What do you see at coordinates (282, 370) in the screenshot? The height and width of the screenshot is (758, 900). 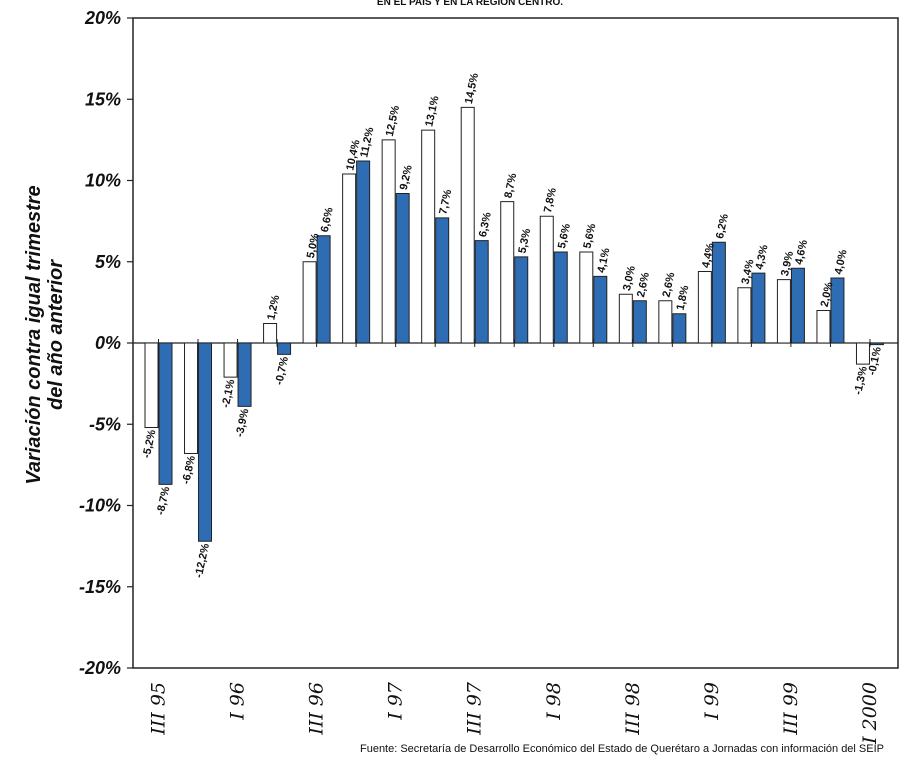 I see `data-label: -0,7%` at bounding box center [282, 370].